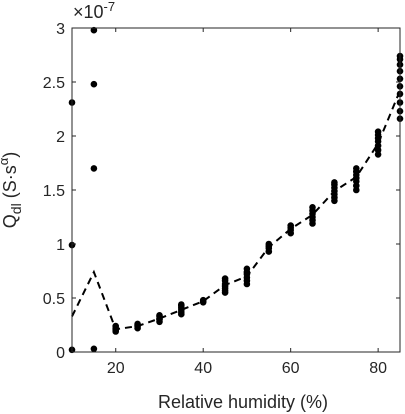  What do you see at coordinates (54, 299) in the screenshot?
I see `y-tick-label: 0.5` at bounding box center [54, 299].